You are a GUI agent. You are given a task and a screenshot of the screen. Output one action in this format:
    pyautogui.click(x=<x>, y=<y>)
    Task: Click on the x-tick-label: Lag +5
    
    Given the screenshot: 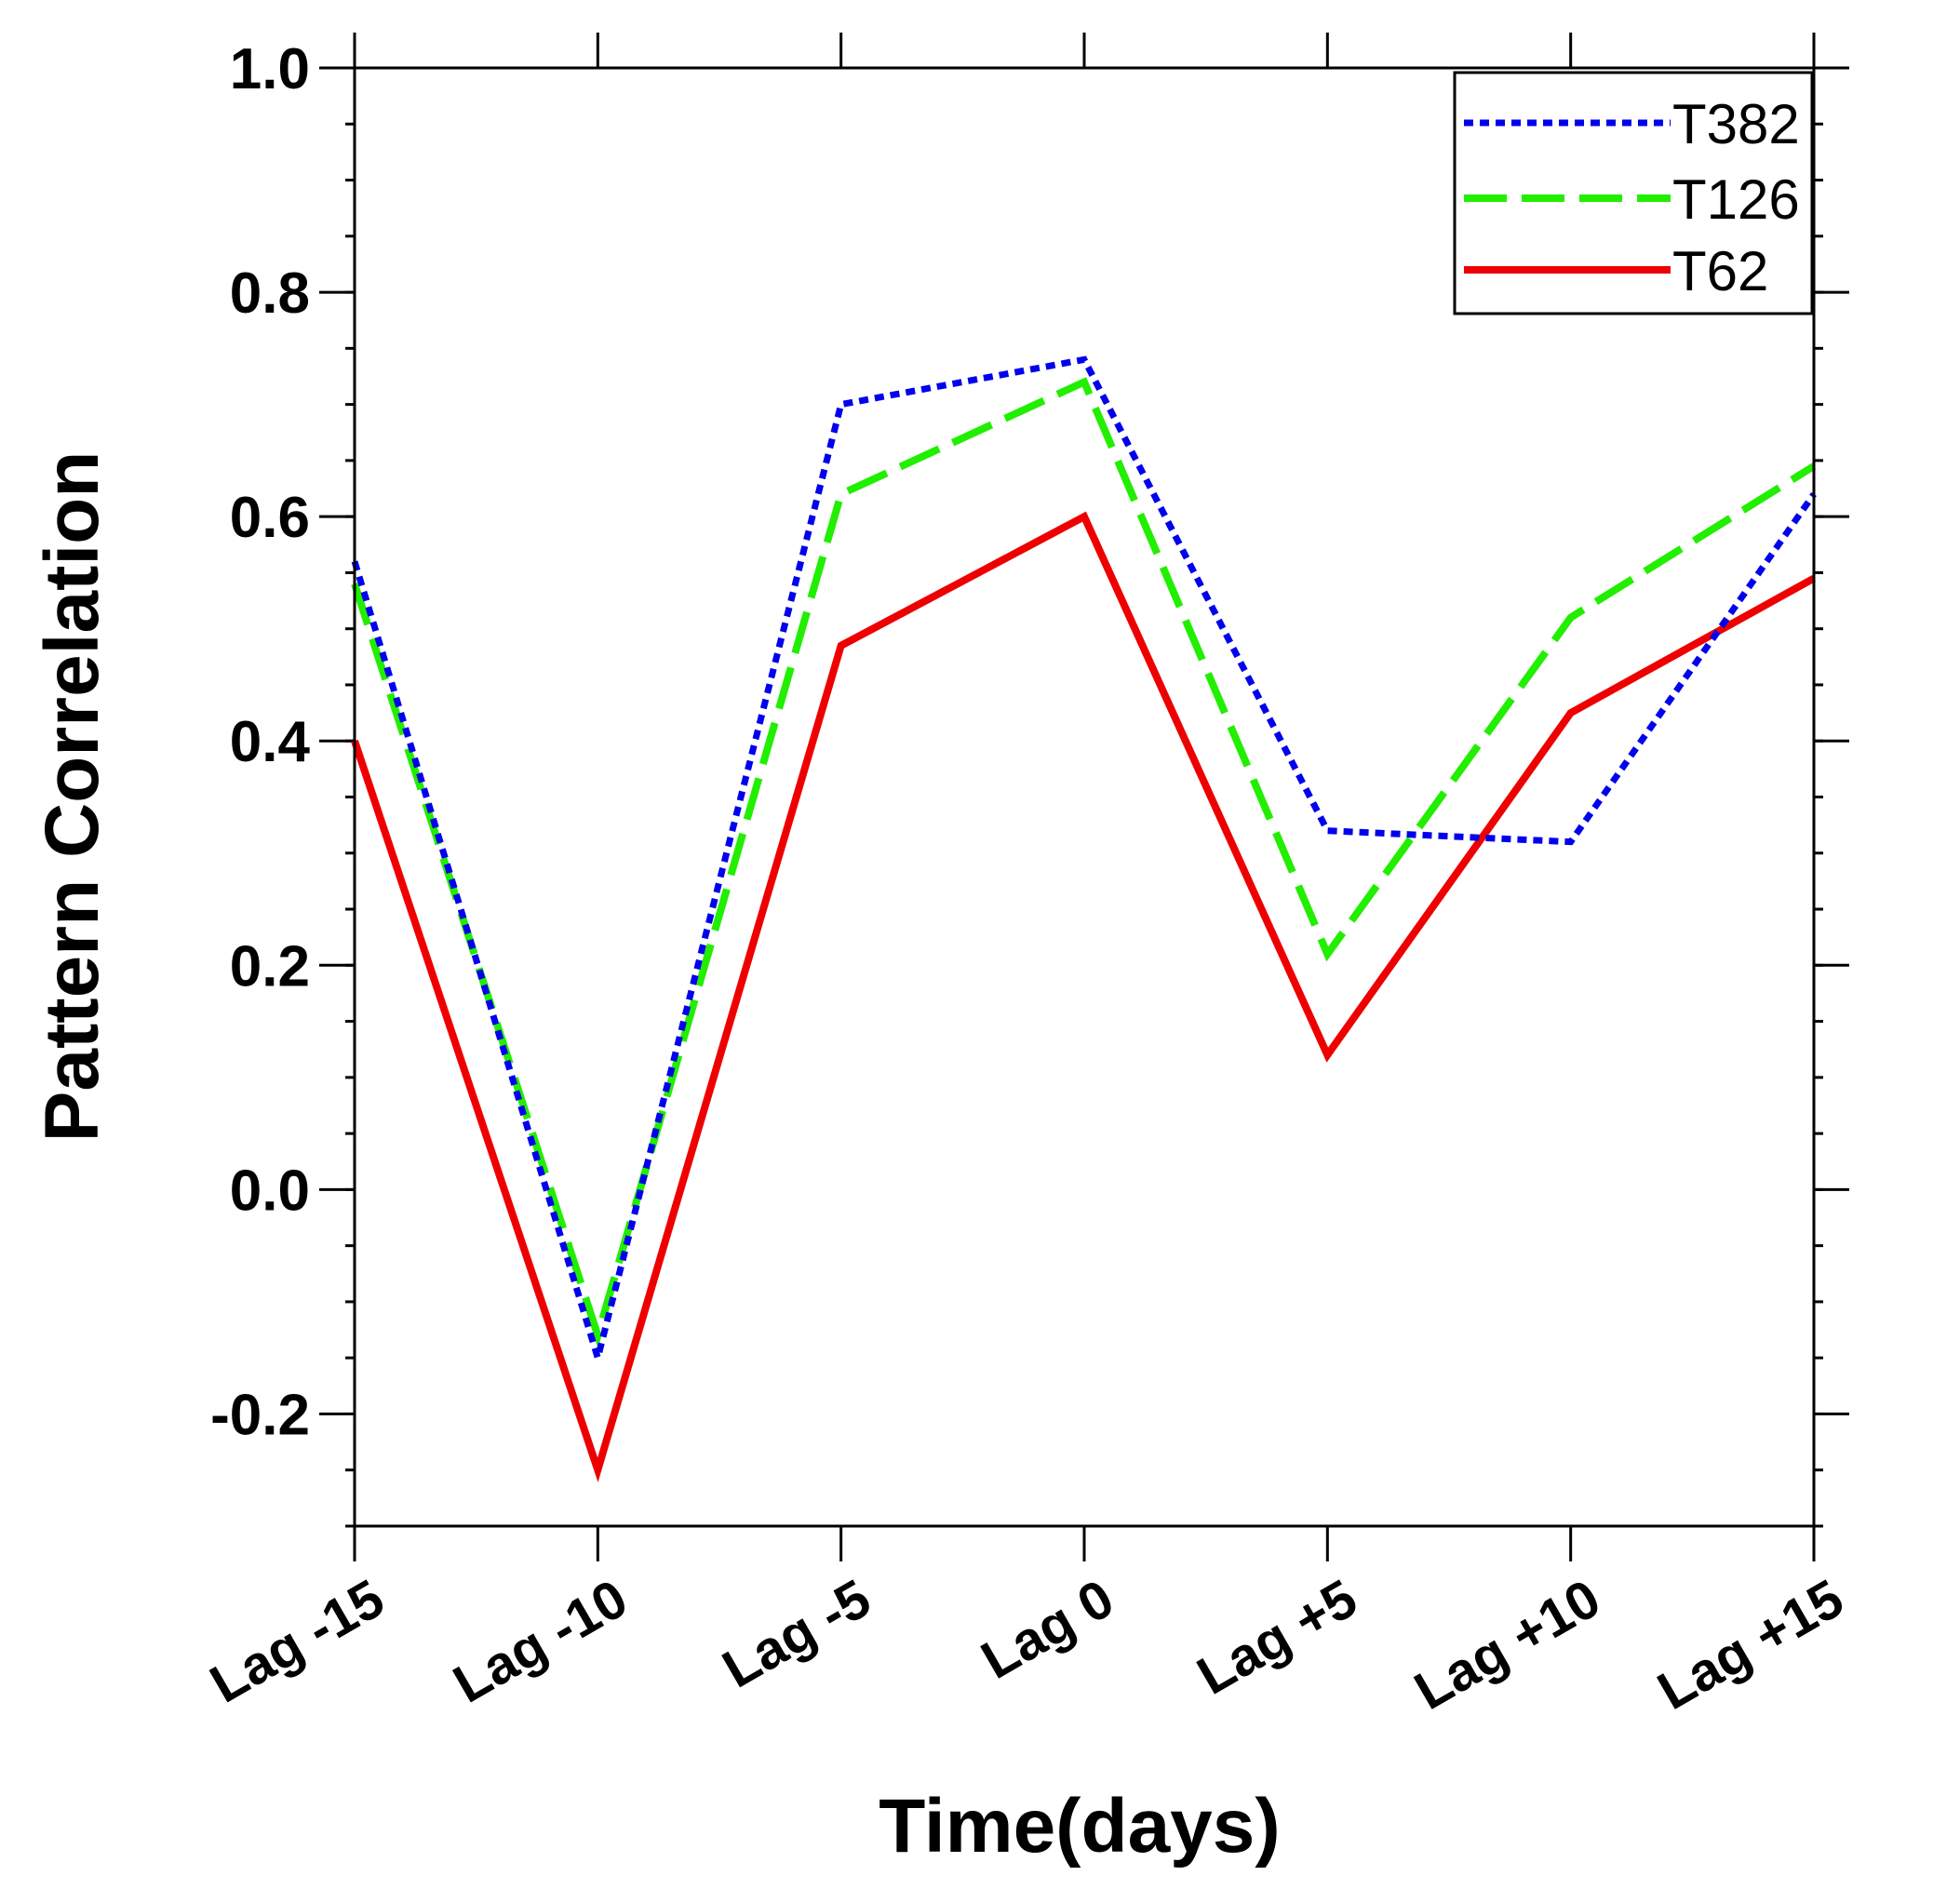 What is the action you would take?
    pyautogui.click(x=1277, y=1637)
    